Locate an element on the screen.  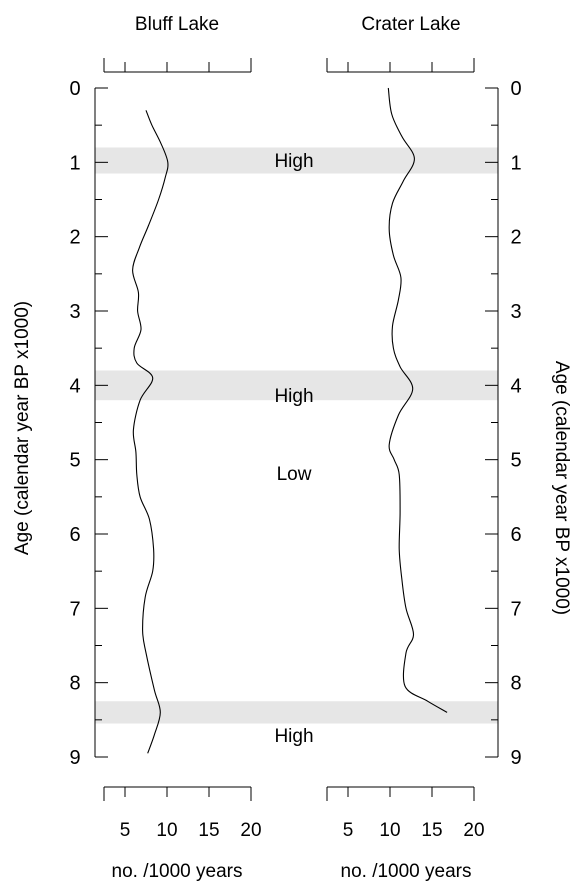
y-axis-label-left: Age (calendar year BP x1000) is located at coordinates (22, 428).